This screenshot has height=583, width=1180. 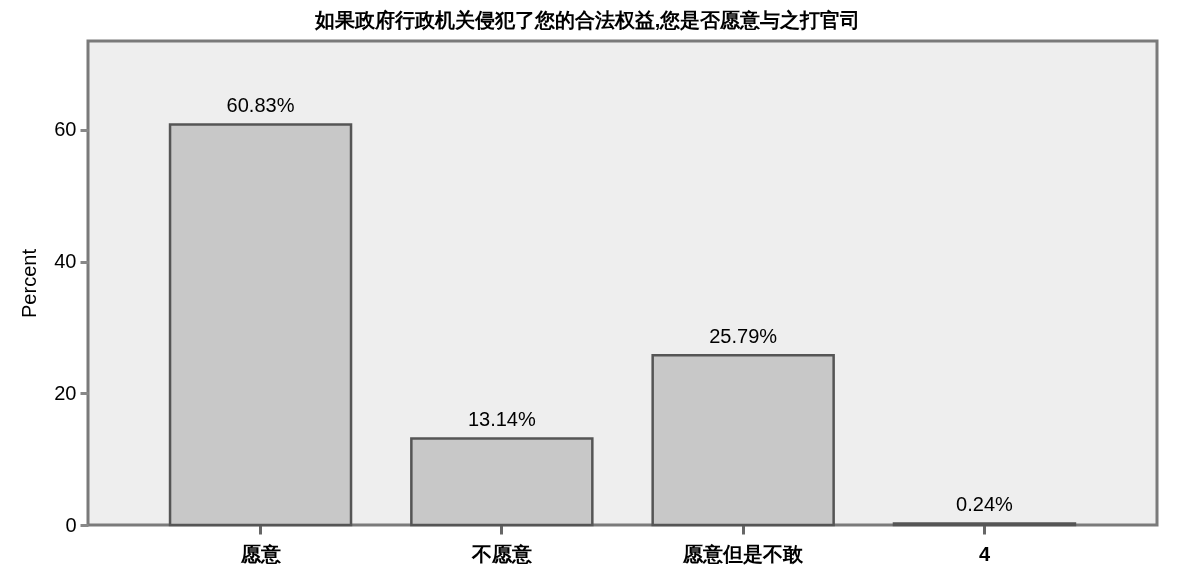 I want to click on data-label: 13.14%, so click(x=501, y=419).